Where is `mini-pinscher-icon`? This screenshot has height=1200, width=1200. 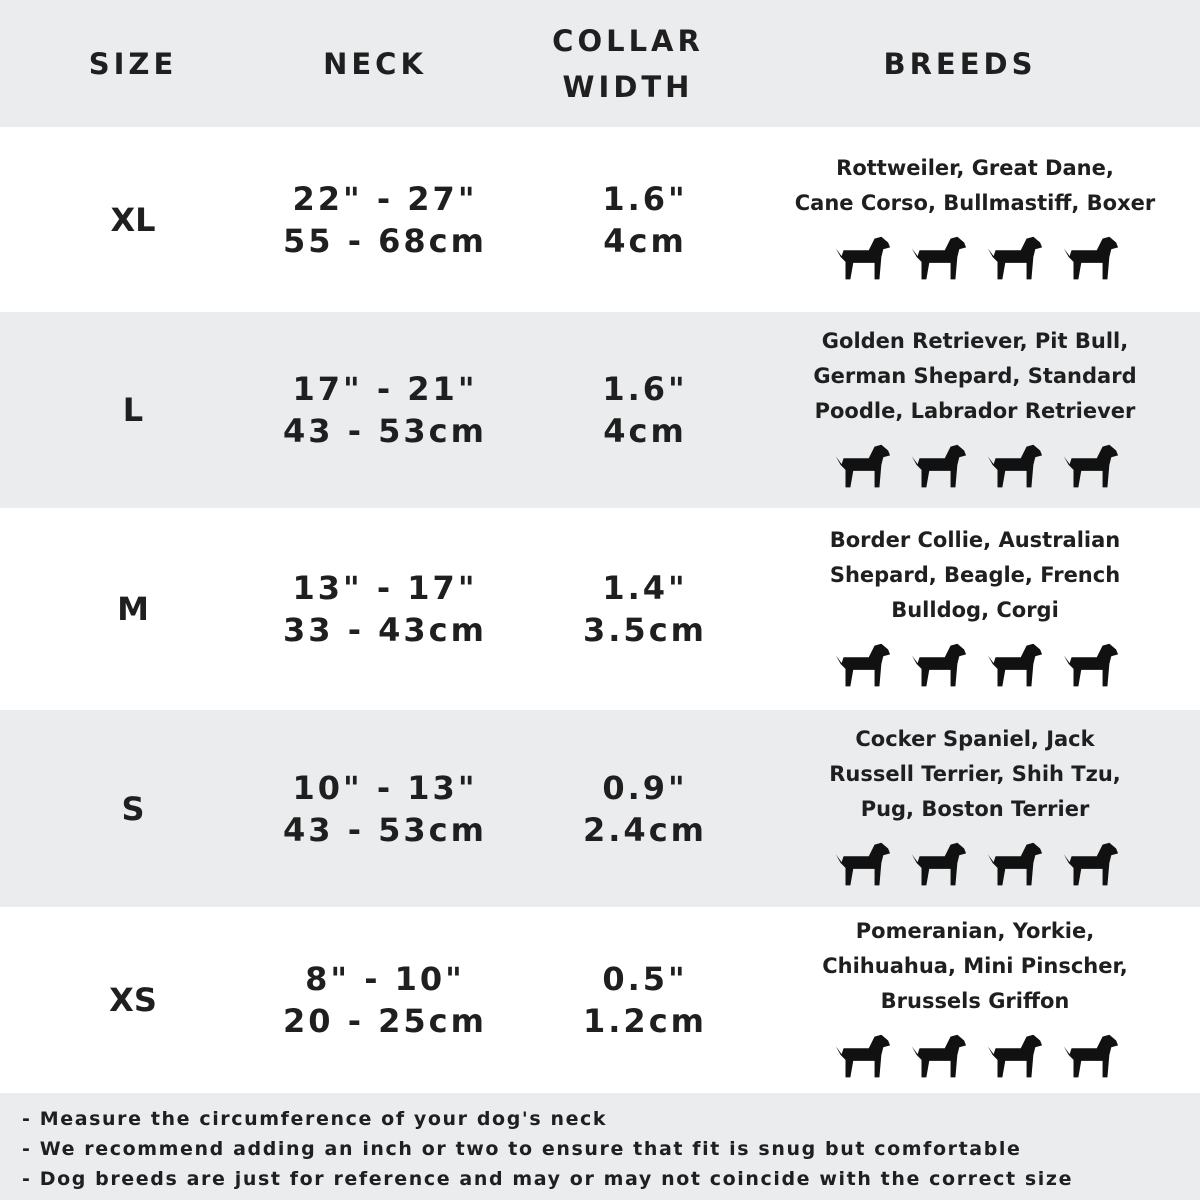
mini-pinscher-icon is located at coordinates (1089, 1056).